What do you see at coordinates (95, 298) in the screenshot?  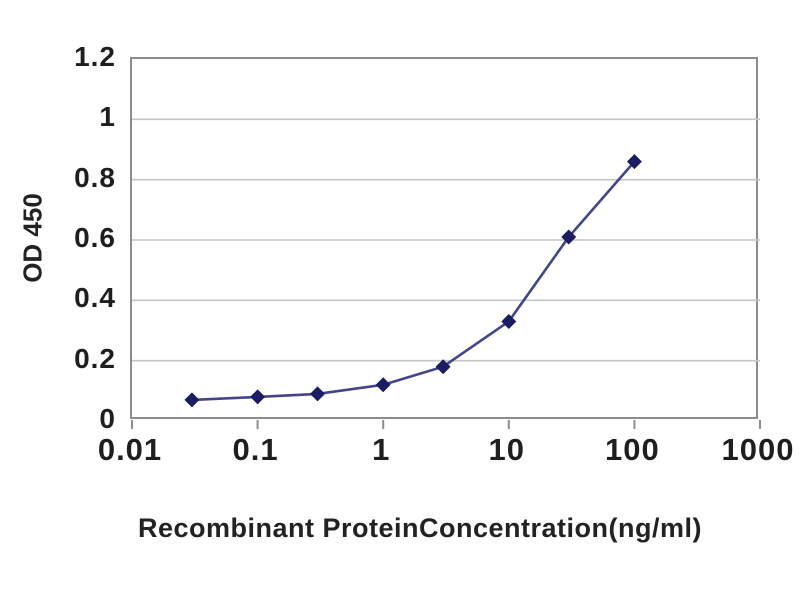 I see `y-tick-label: 0.4` at bounding box center [95, 298].